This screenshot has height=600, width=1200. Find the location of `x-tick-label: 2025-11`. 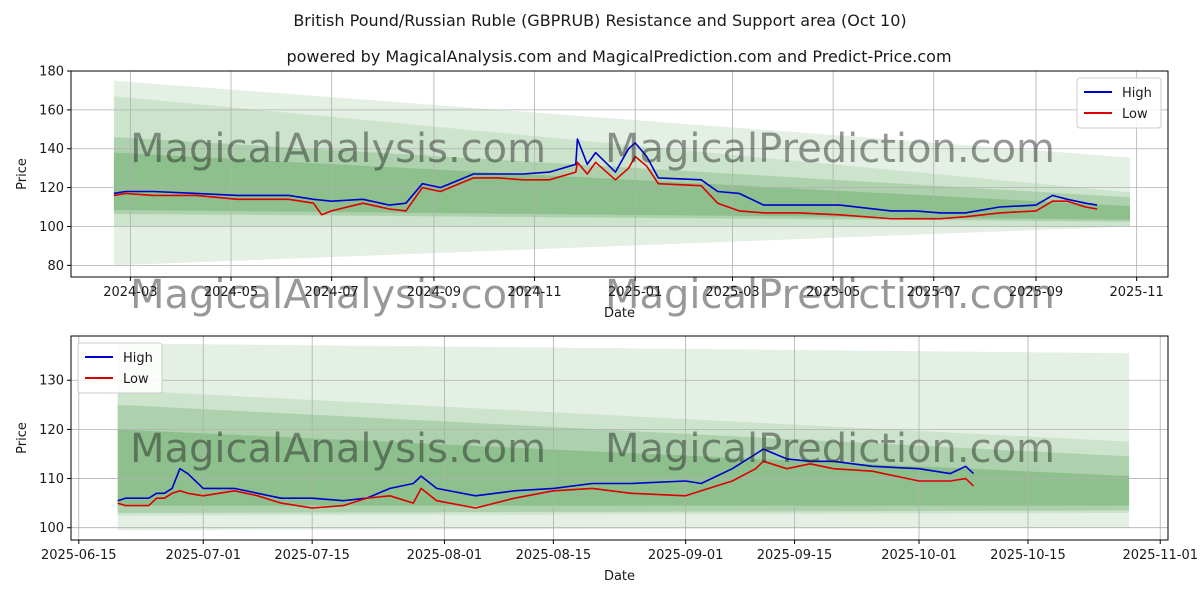

x-tick-label: 2025-11 is located at coordinates (1136, 292).